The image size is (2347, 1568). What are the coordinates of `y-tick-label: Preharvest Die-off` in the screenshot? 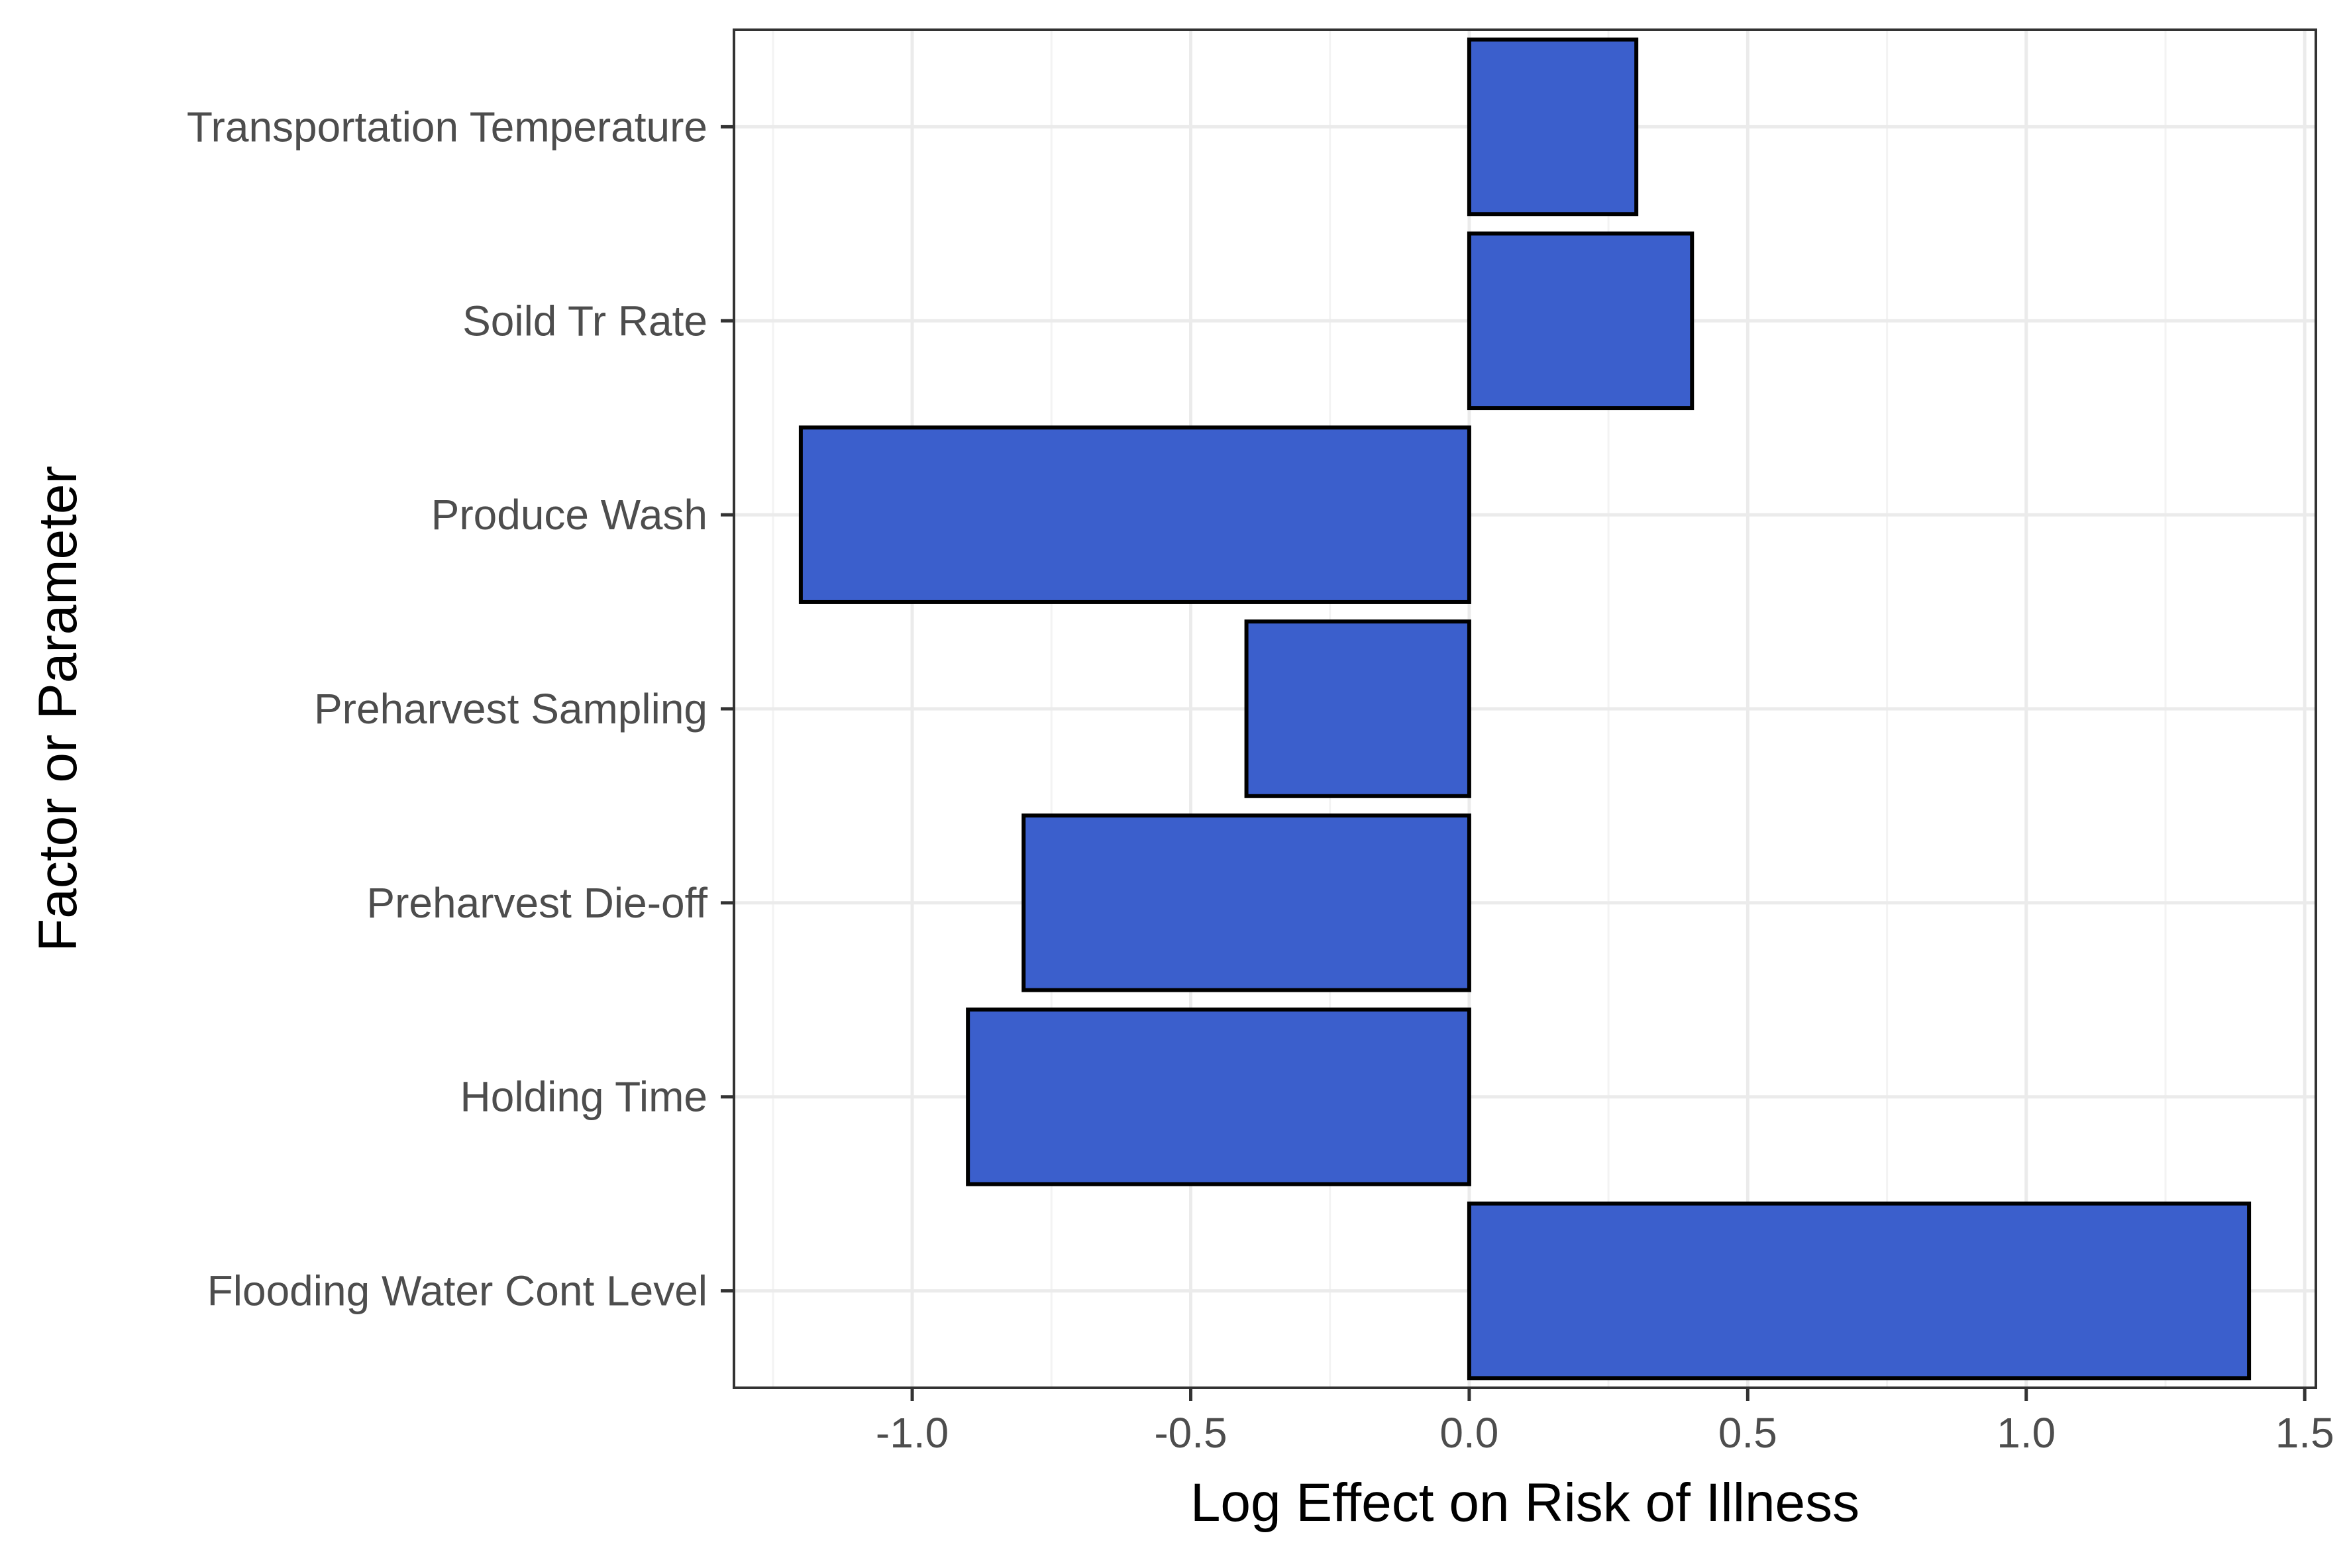 It's located at (536, 903).